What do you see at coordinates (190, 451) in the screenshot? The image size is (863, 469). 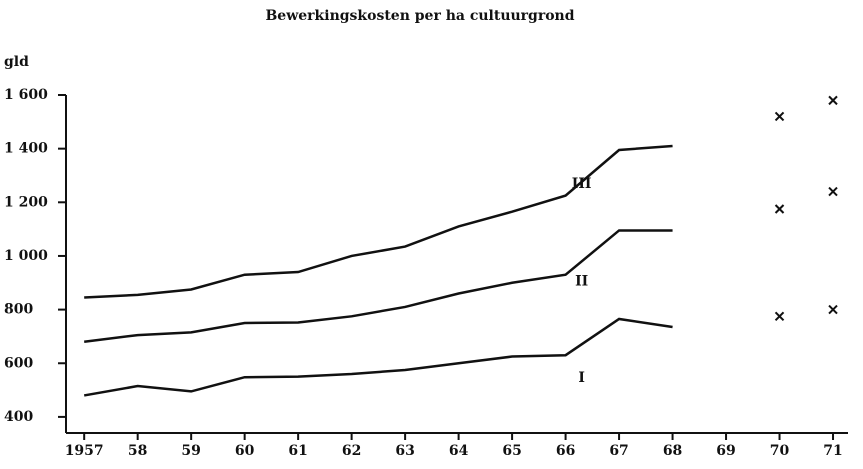 I see `x-tick-label: 59` at bounding box center [190, 451].